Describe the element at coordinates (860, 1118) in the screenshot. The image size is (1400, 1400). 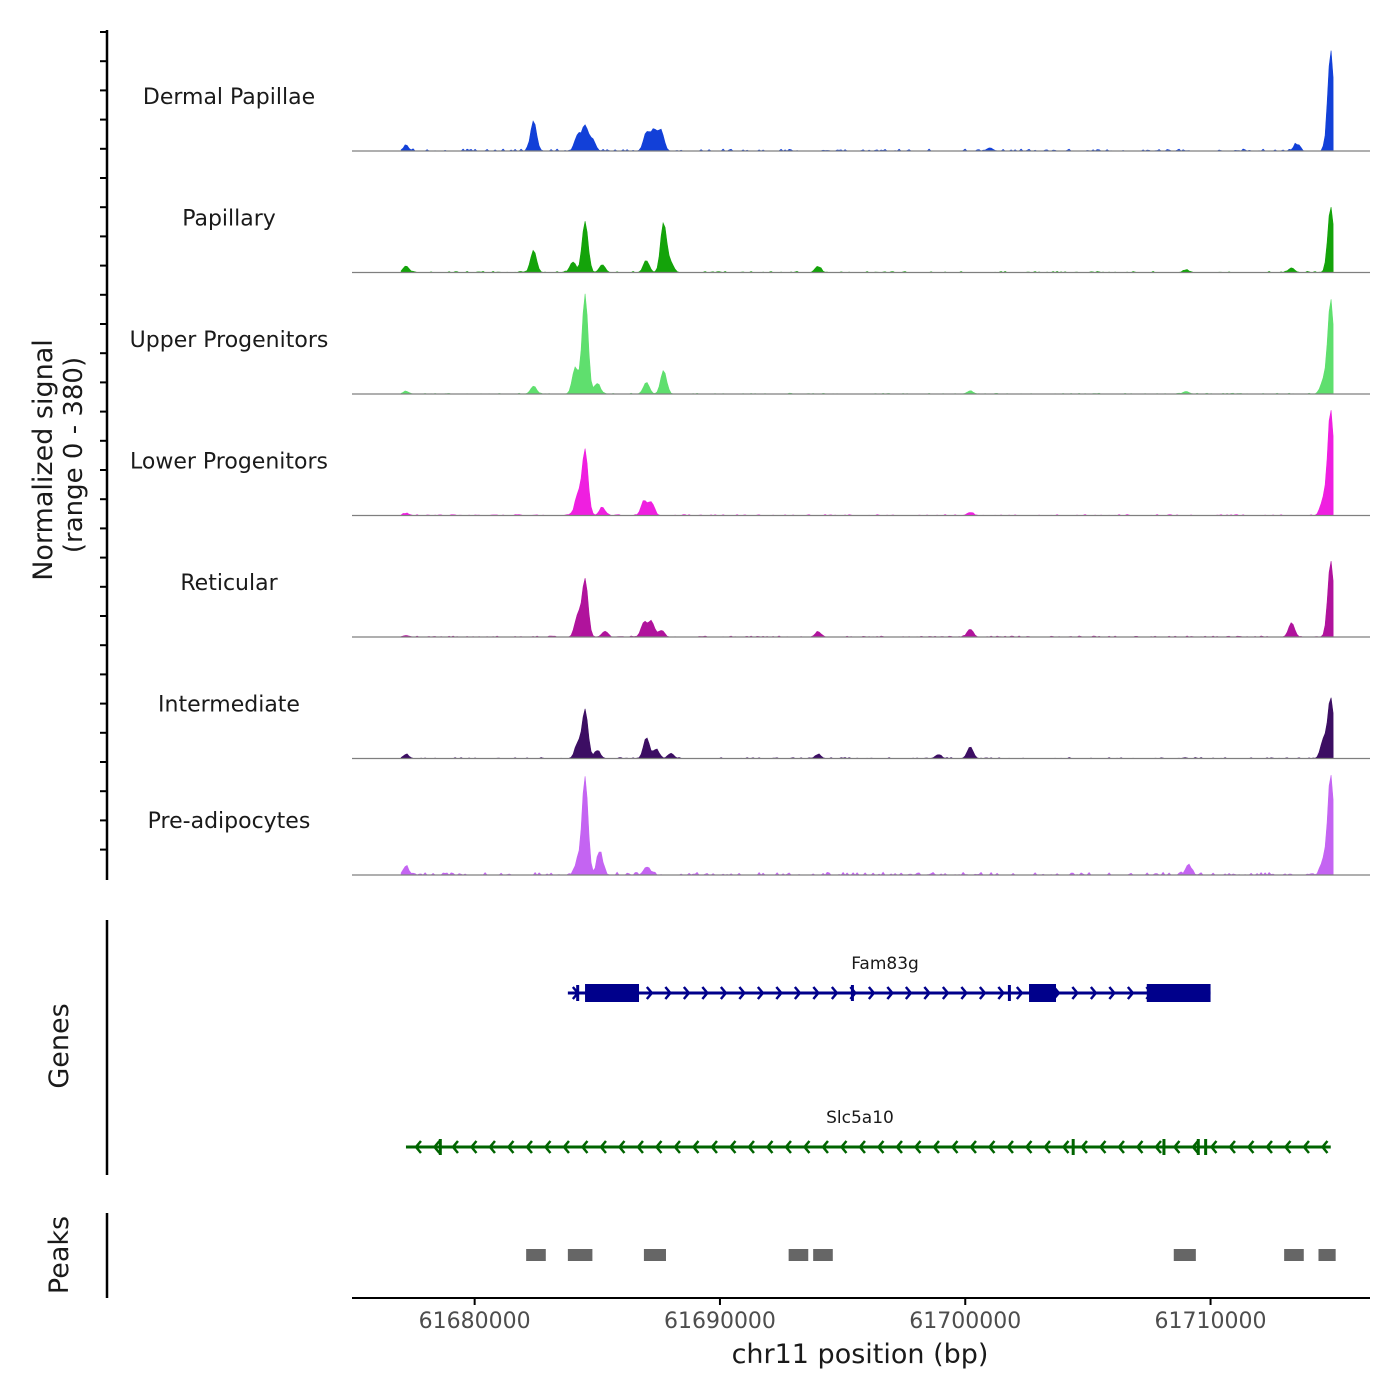
I see `gene-name: Slc5a10` at that location.